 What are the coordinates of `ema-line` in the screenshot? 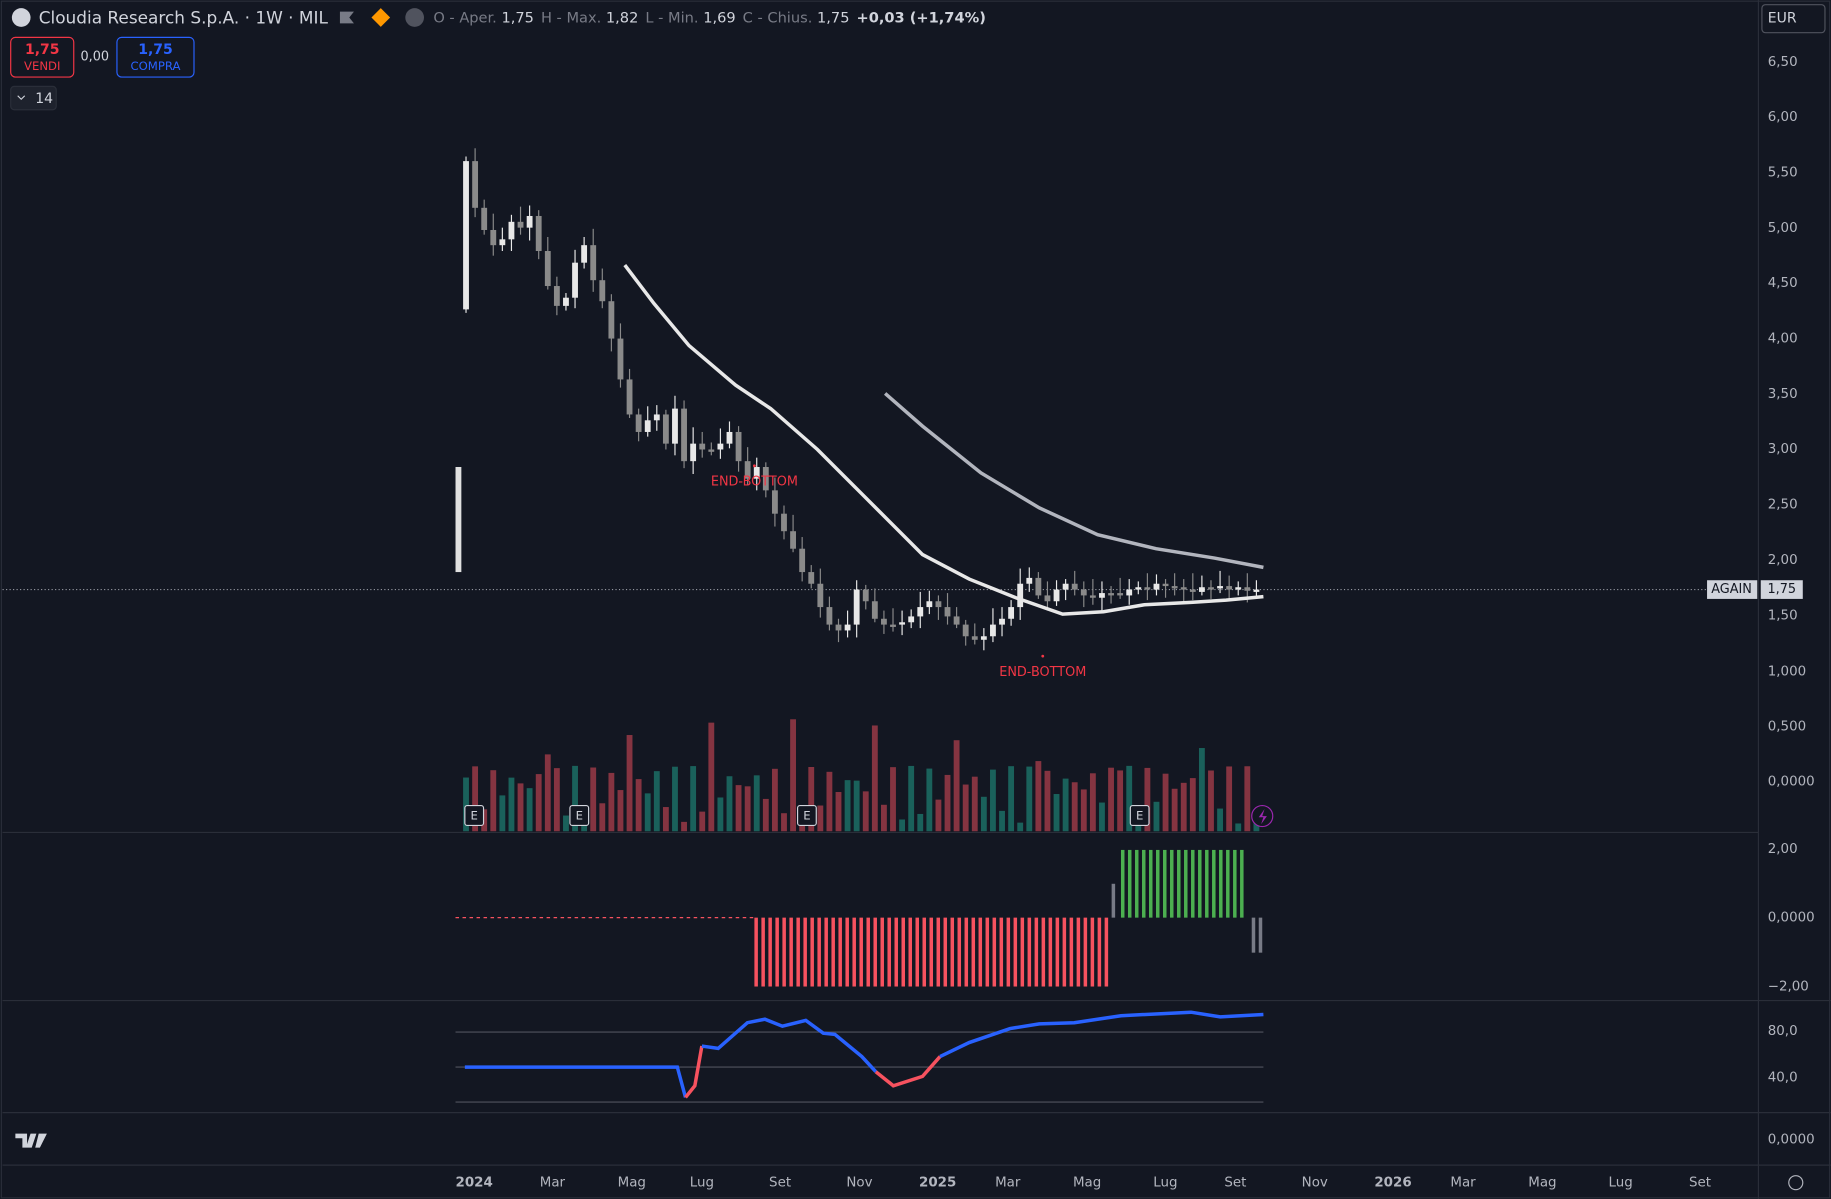 It's located at (943, 439).